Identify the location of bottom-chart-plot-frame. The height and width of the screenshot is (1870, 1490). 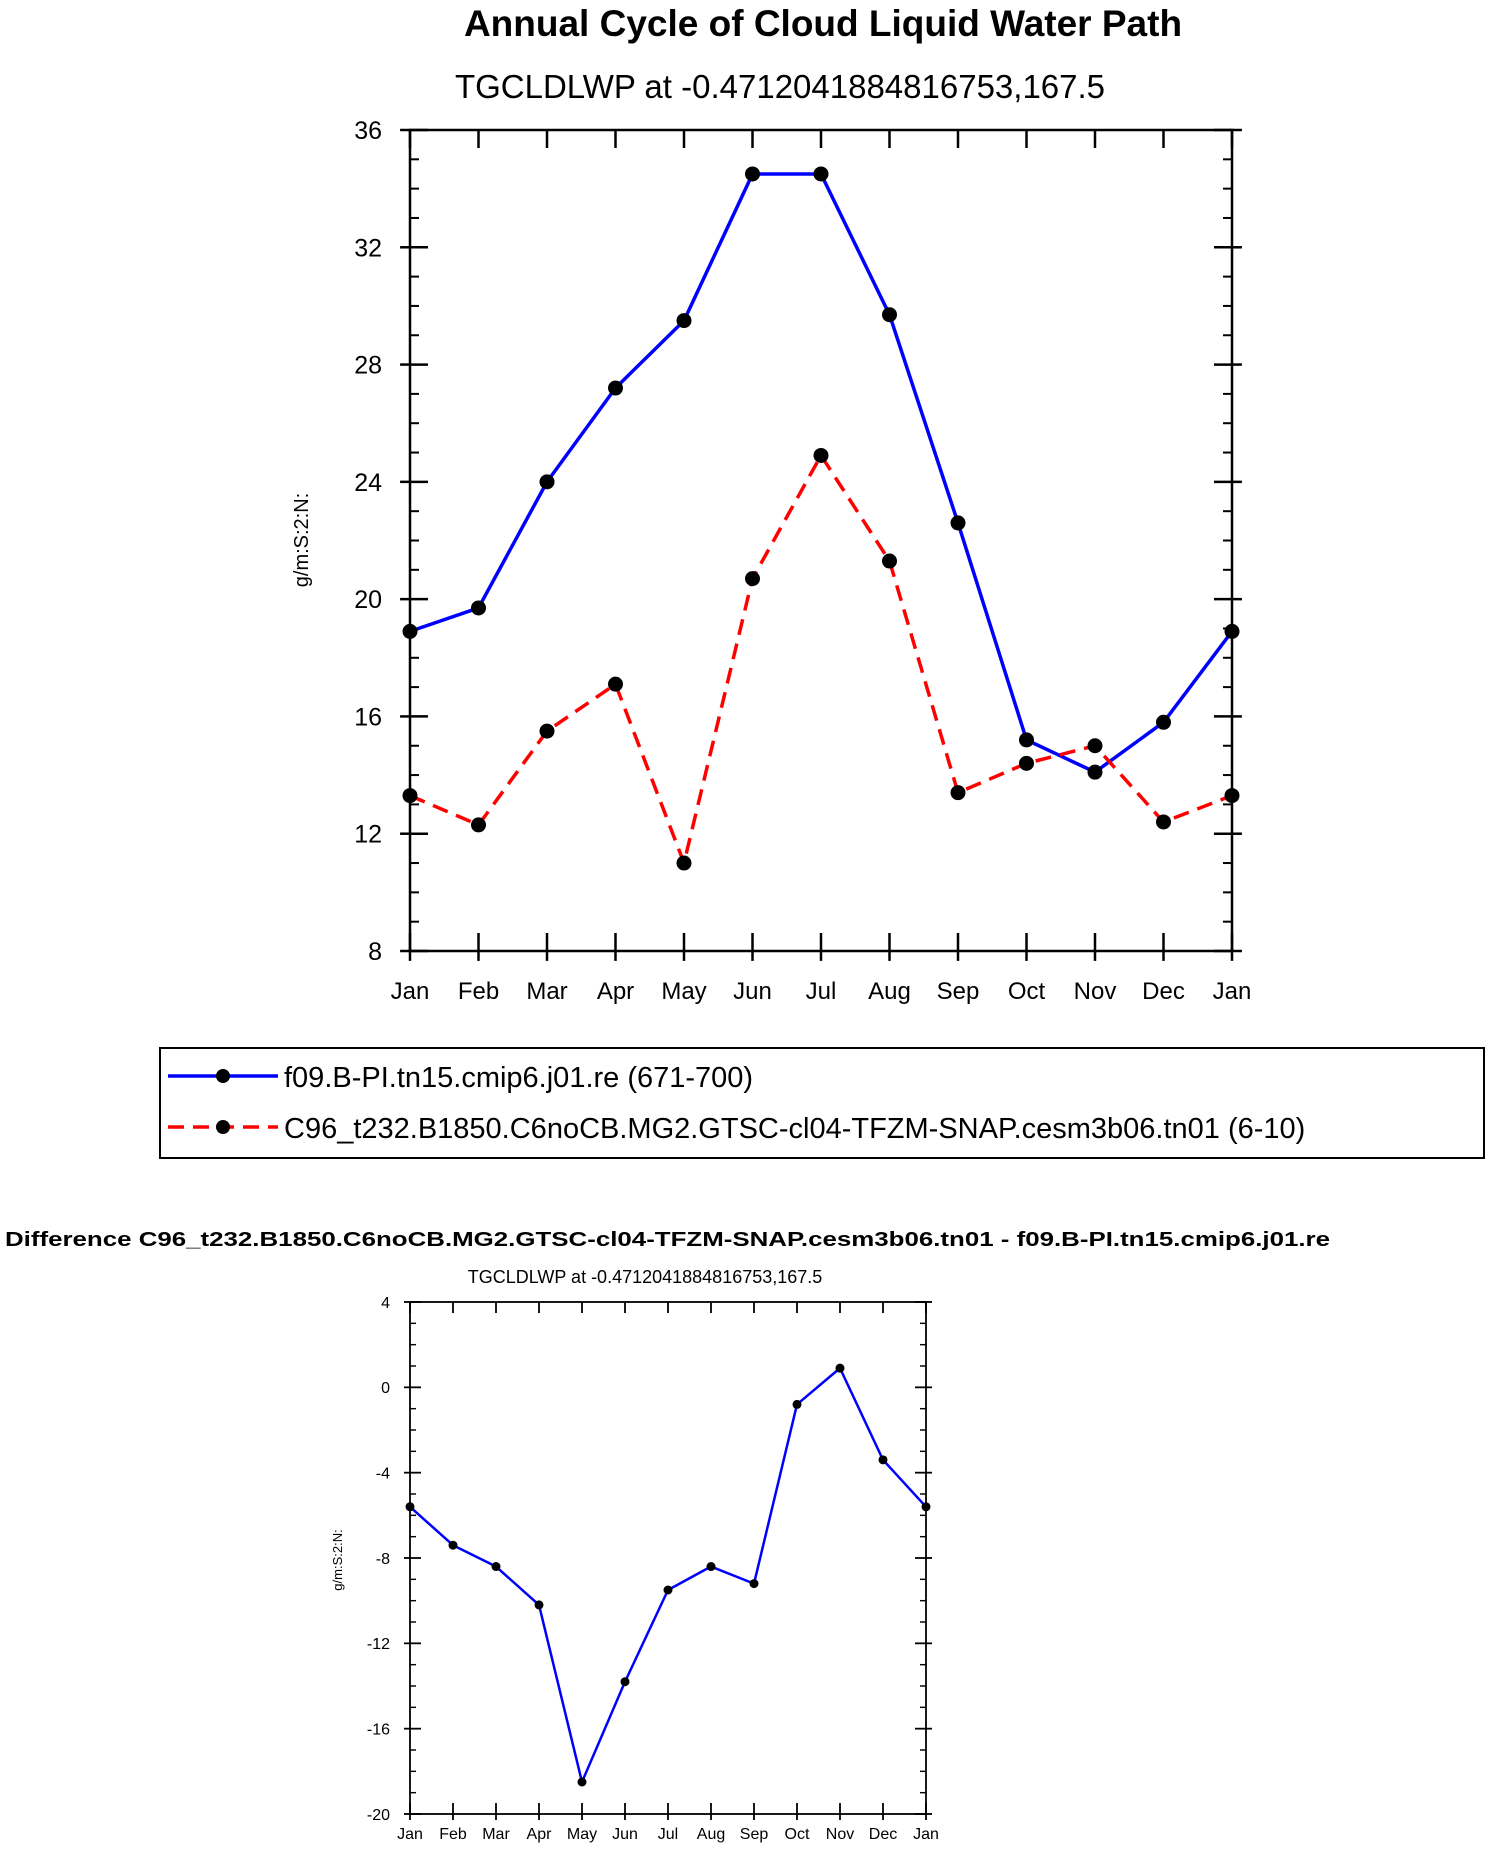
(668, 1558).